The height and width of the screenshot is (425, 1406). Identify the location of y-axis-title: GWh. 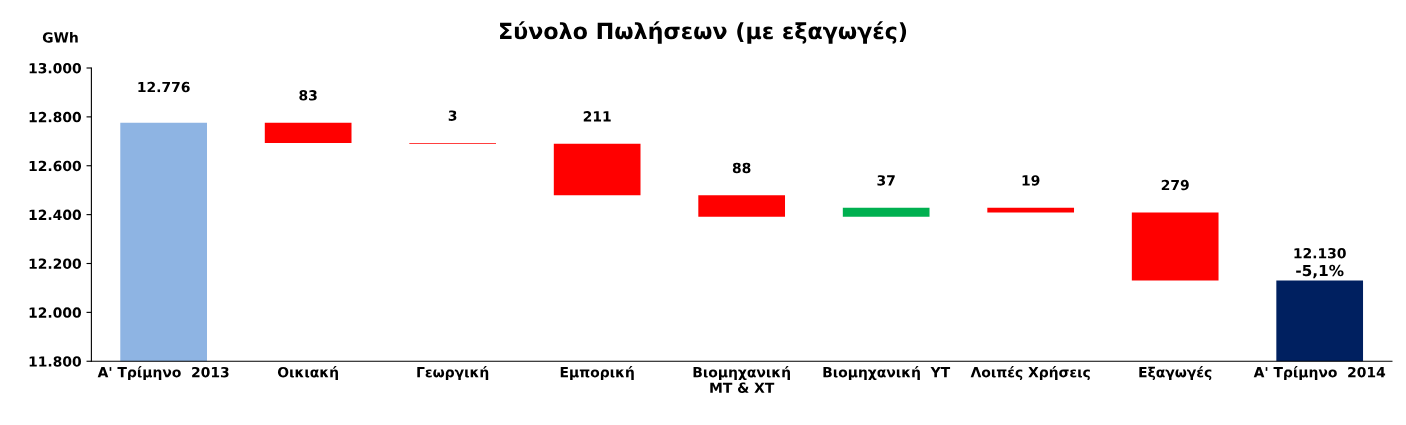
(60, 37).